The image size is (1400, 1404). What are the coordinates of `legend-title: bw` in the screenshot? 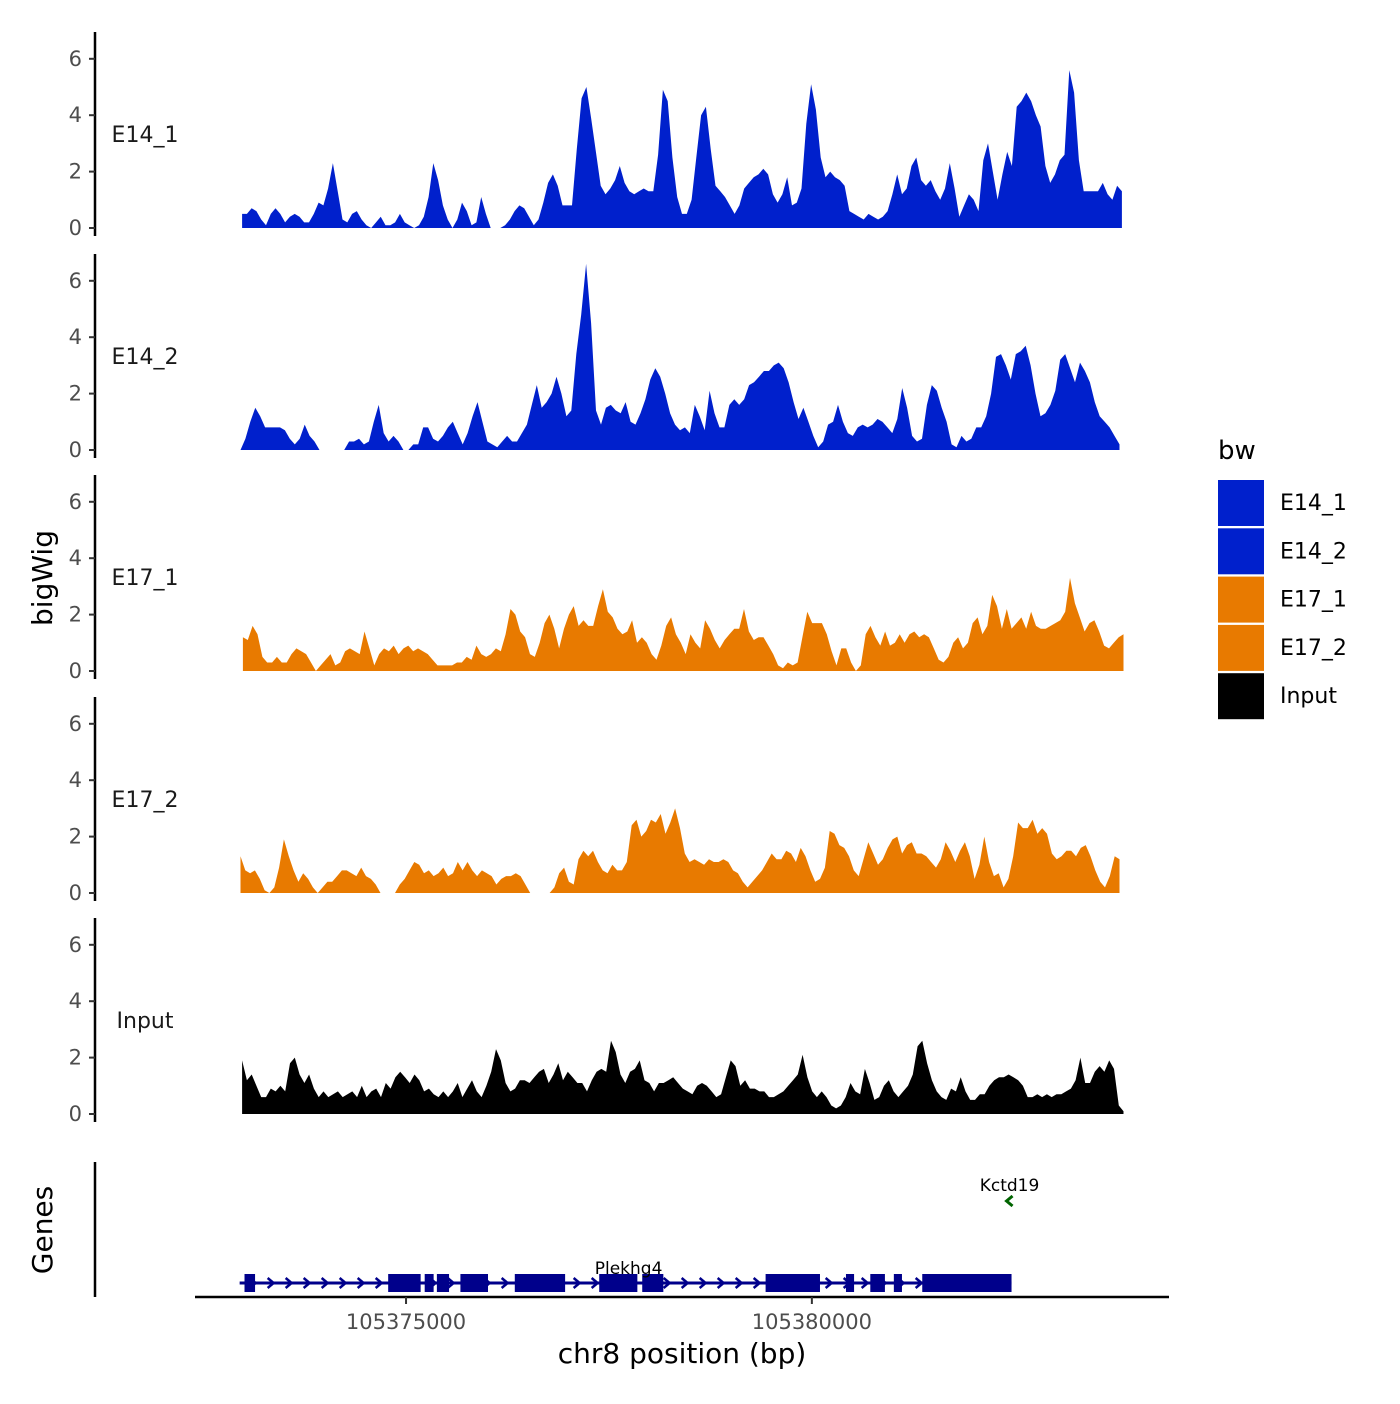 It's located at (1237, 451).